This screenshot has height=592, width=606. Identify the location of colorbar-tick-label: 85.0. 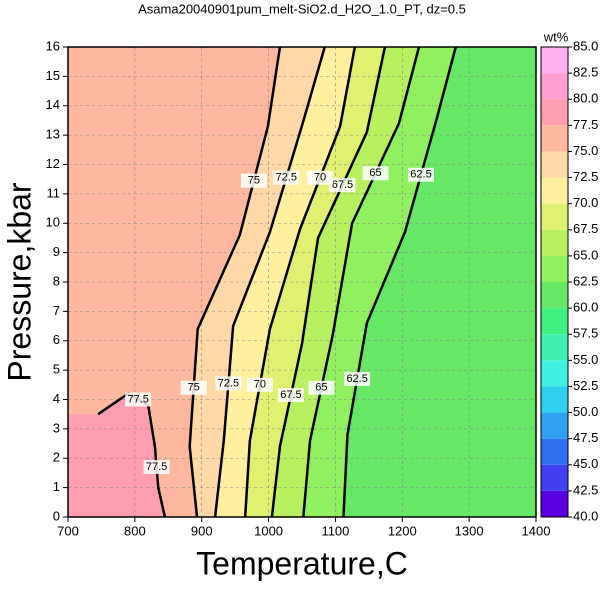
(585, 45).